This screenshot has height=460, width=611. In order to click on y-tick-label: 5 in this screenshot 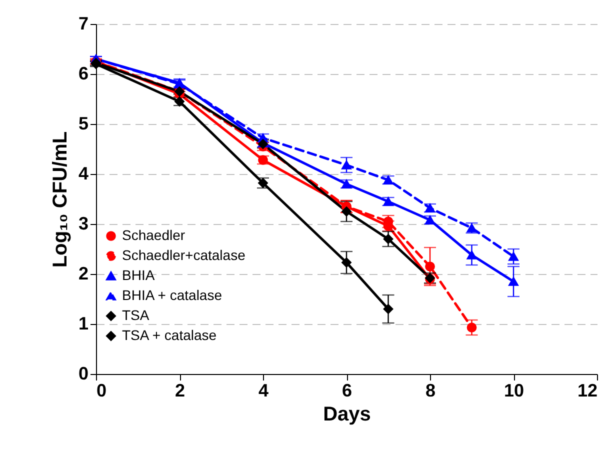, I will do `click(83, 124)`.